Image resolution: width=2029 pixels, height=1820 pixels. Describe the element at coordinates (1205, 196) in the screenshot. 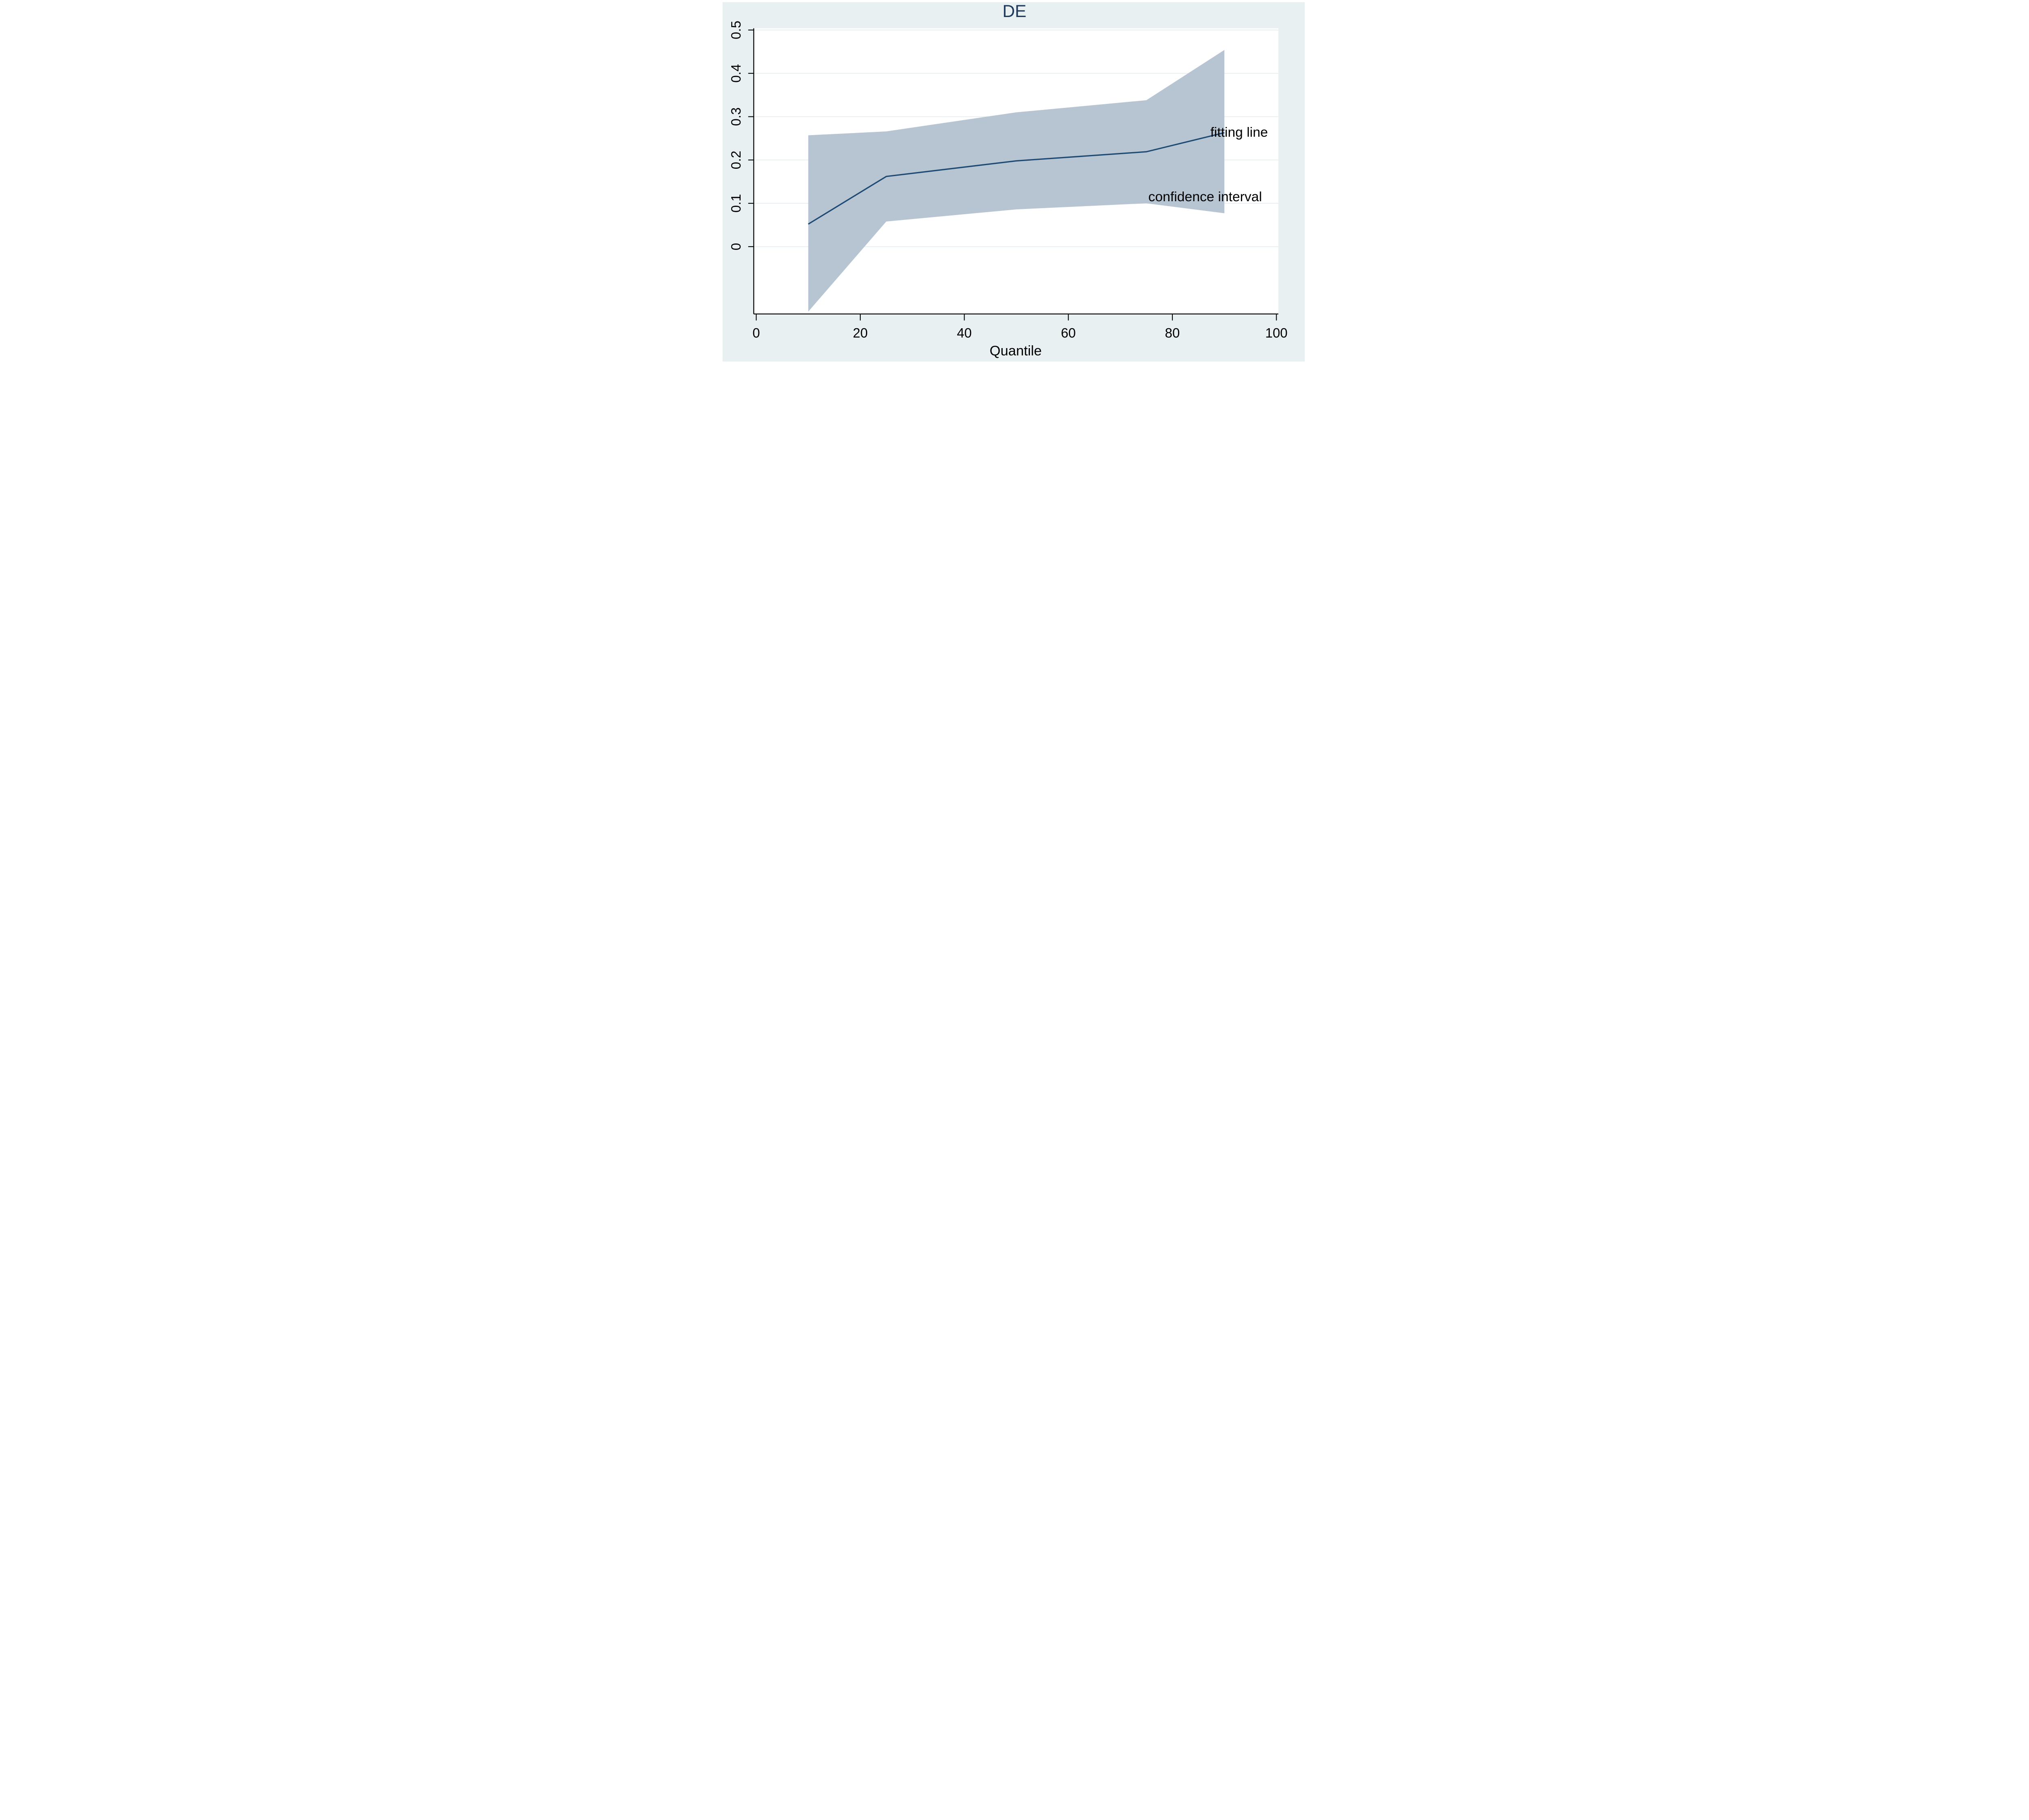

I see `annotation-confidence-interval: confidence interval` at that location.